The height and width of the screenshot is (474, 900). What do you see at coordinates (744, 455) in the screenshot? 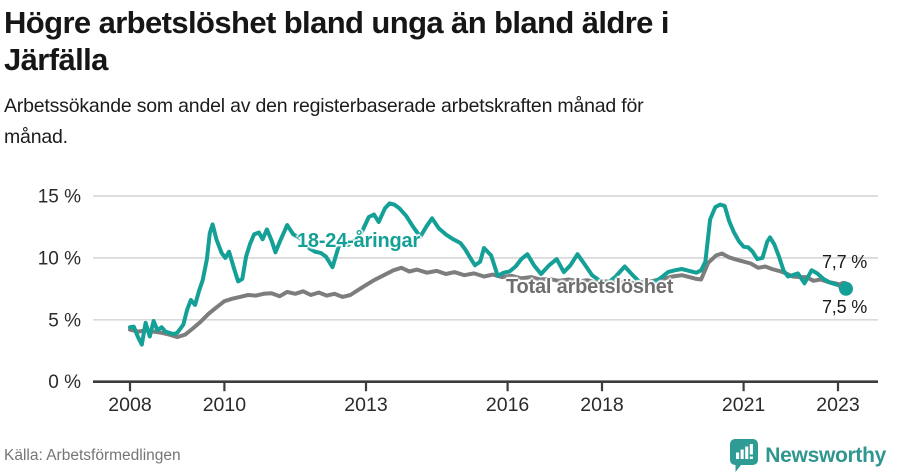
I see `newsworthy-icon` at bounding box center [744, 455].